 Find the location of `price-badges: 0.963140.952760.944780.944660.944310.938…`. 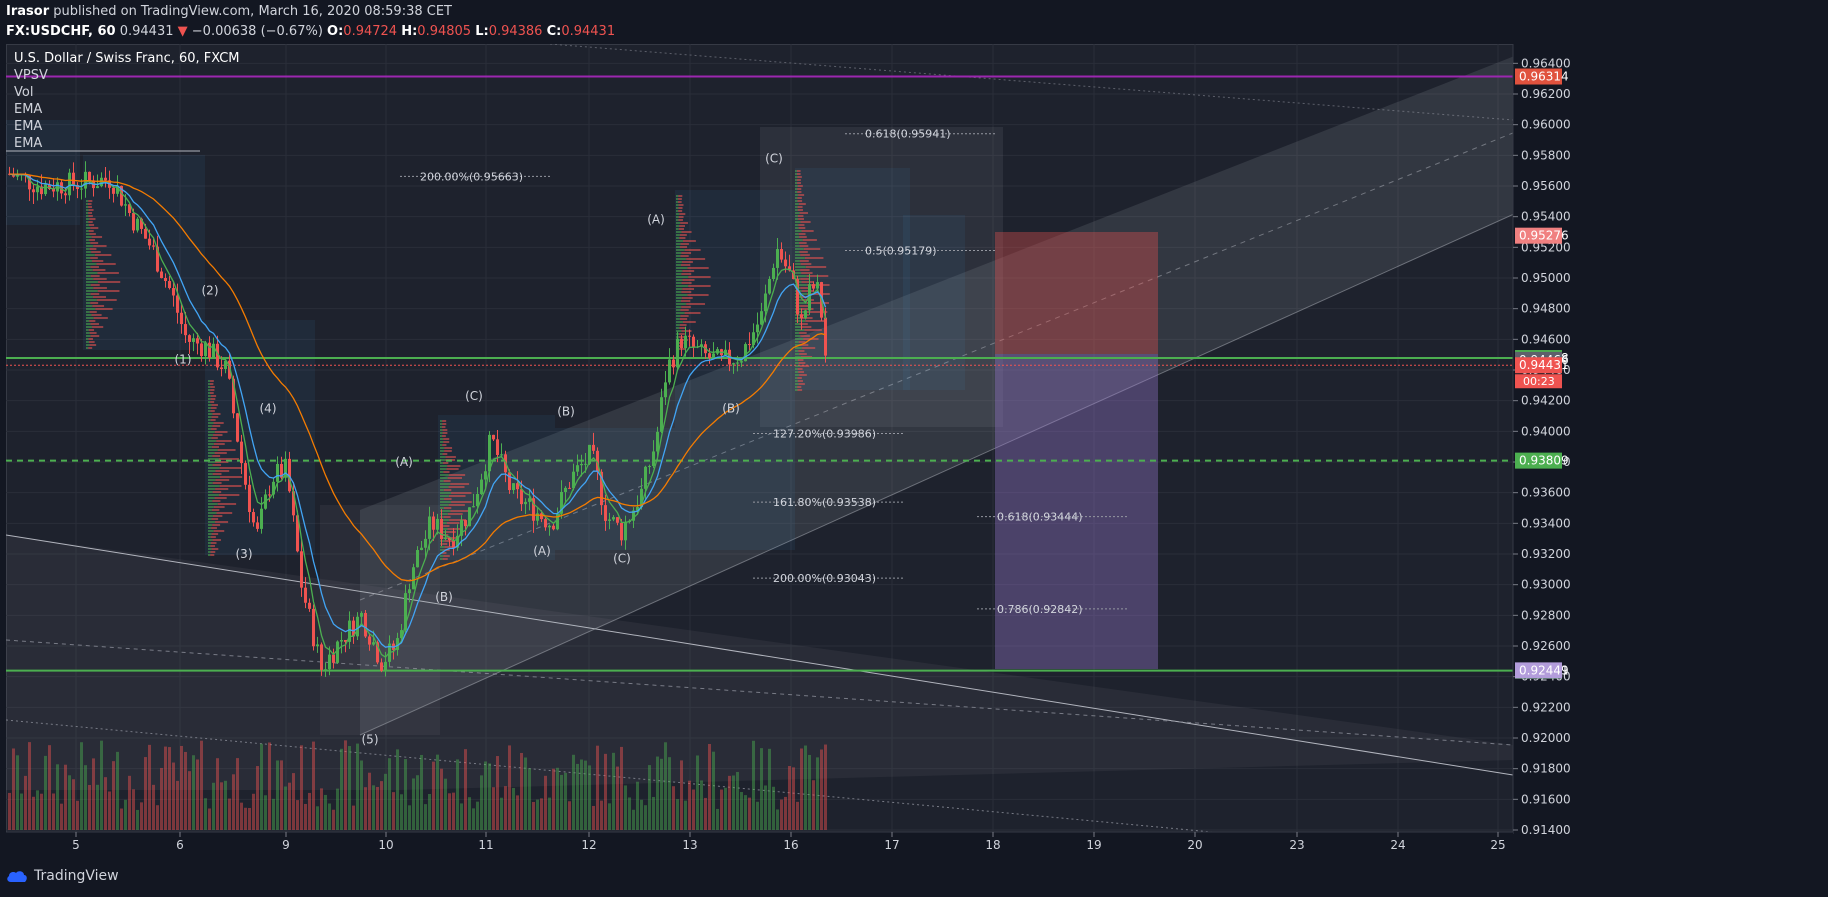

price-badges: 0.963140.952760.944780.944660.944310.938… is located at coordinates (1542, 373).